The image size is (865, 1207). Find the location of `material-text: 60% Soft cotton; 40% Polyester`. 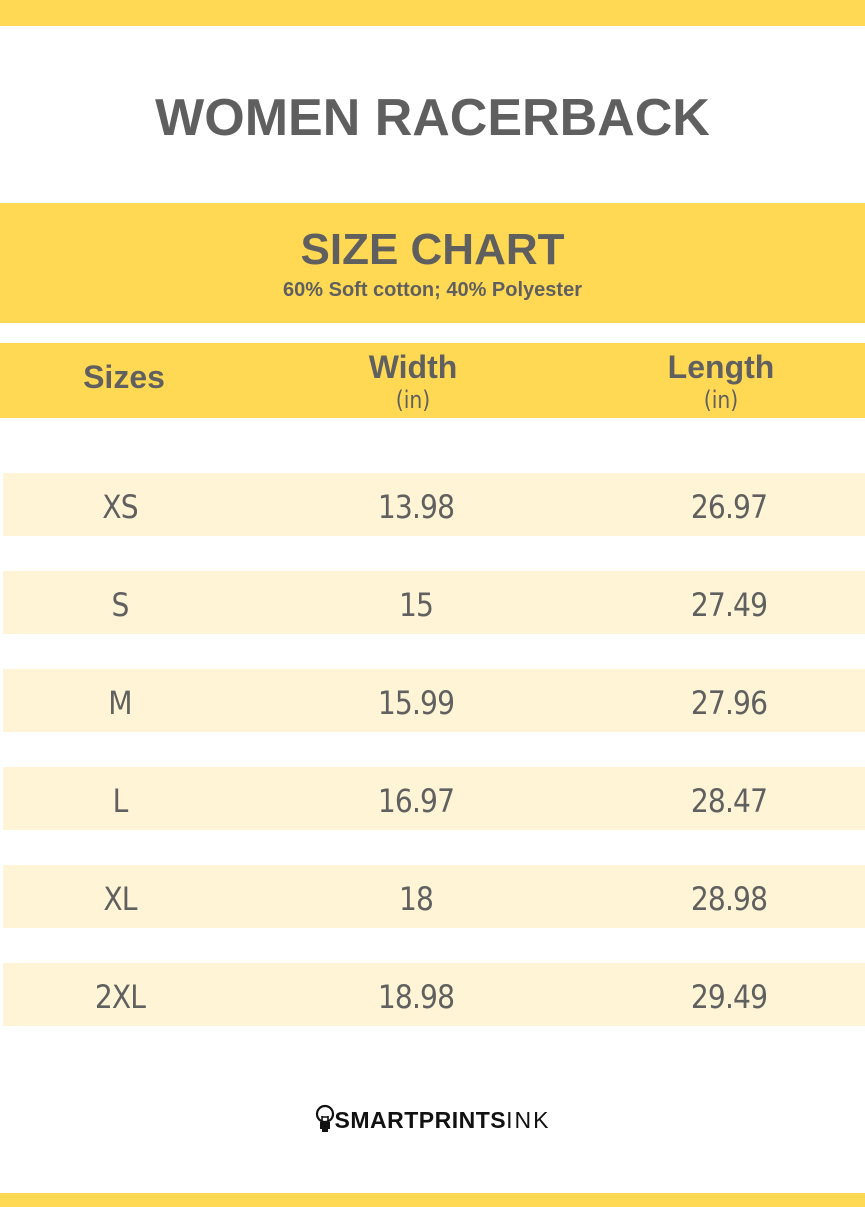

material-text: 60% Soft cotton; 40% Polyester is located at coordinates (432, 290).